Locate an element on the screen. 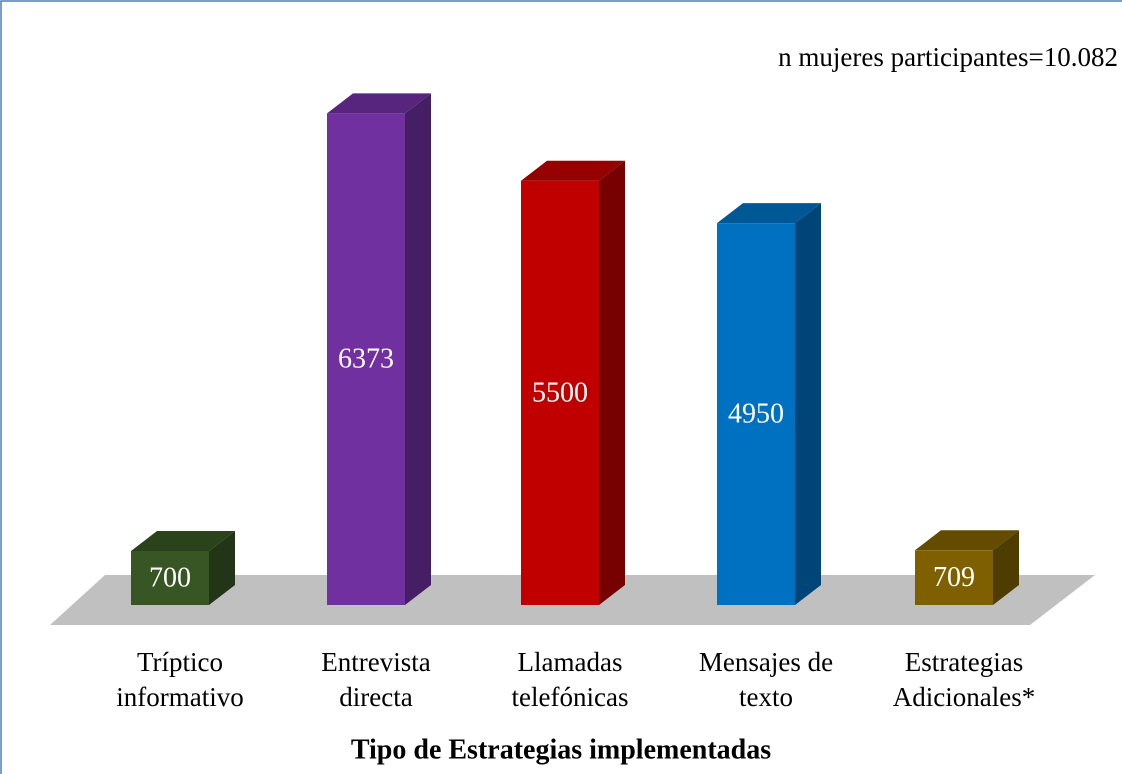 This screenshot has width=1122, height=774. data-label: 700 is located at coordinates (170, 577).